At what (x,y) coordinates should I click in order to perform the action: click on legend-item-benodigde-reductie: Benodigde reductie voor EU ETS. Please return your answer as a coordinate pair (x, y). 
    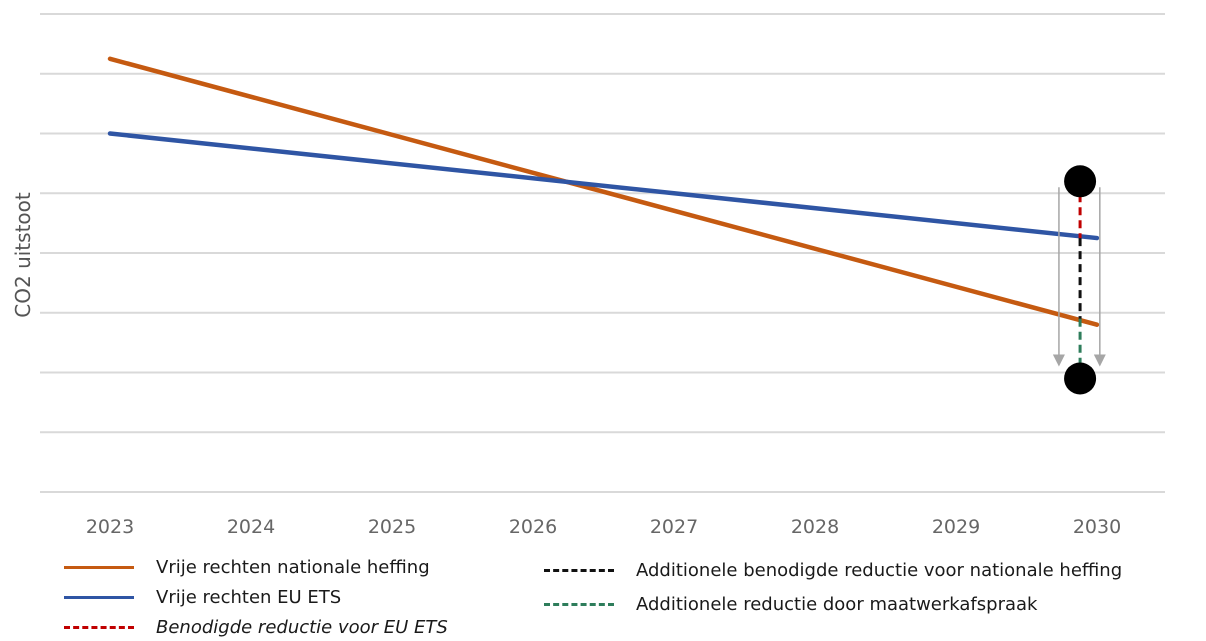
    Looking at the image, I should click on (256, 627).